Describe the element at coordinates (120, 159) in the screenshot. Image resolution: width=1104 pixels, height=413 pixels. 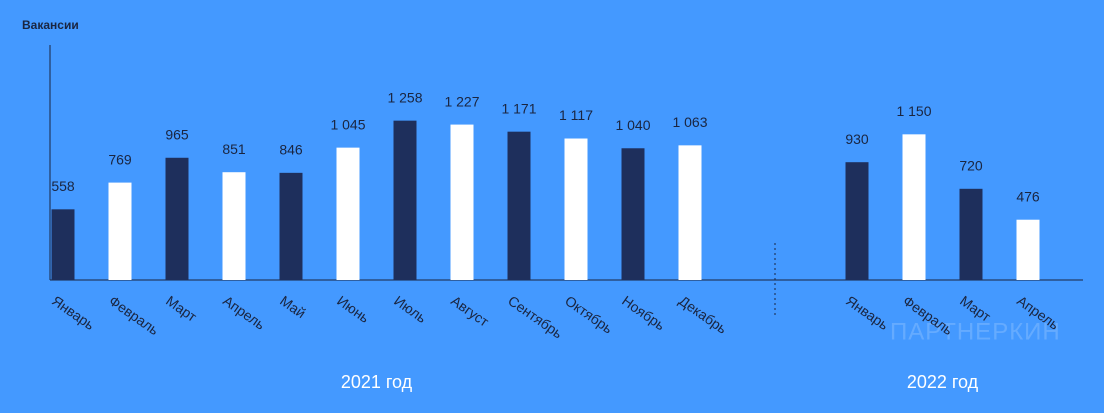
I see `value-label: 769` at that location.